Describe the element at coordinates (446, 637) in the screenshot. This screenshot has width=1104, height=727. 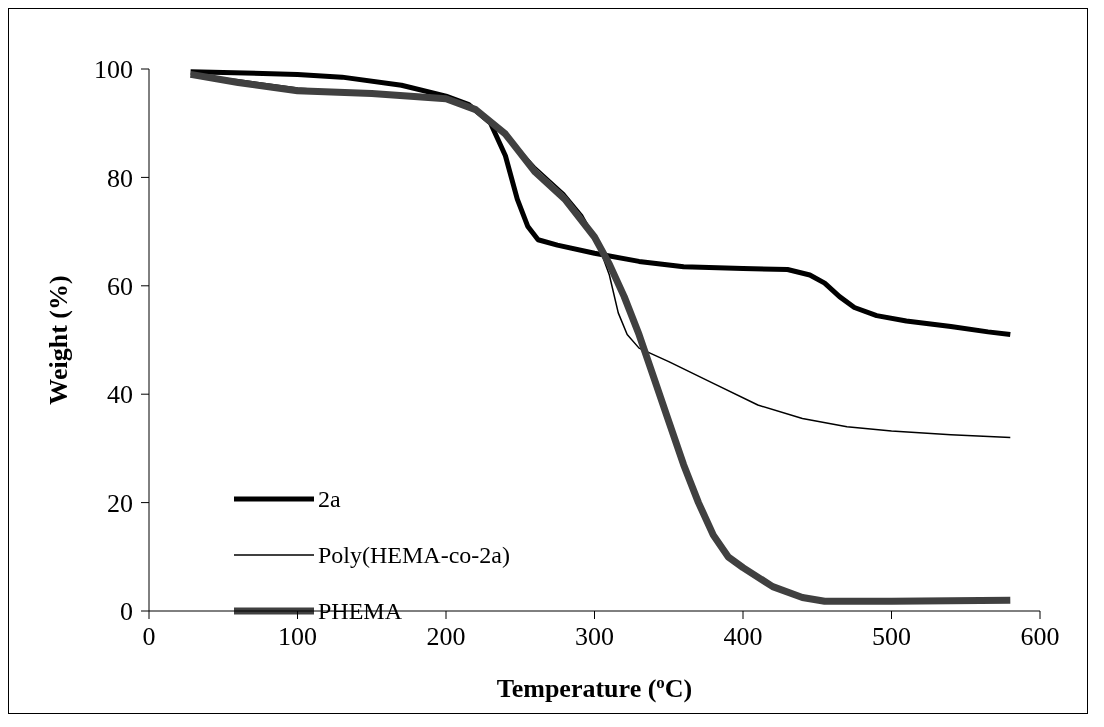
I see `x-tick-label: 200` at that location.